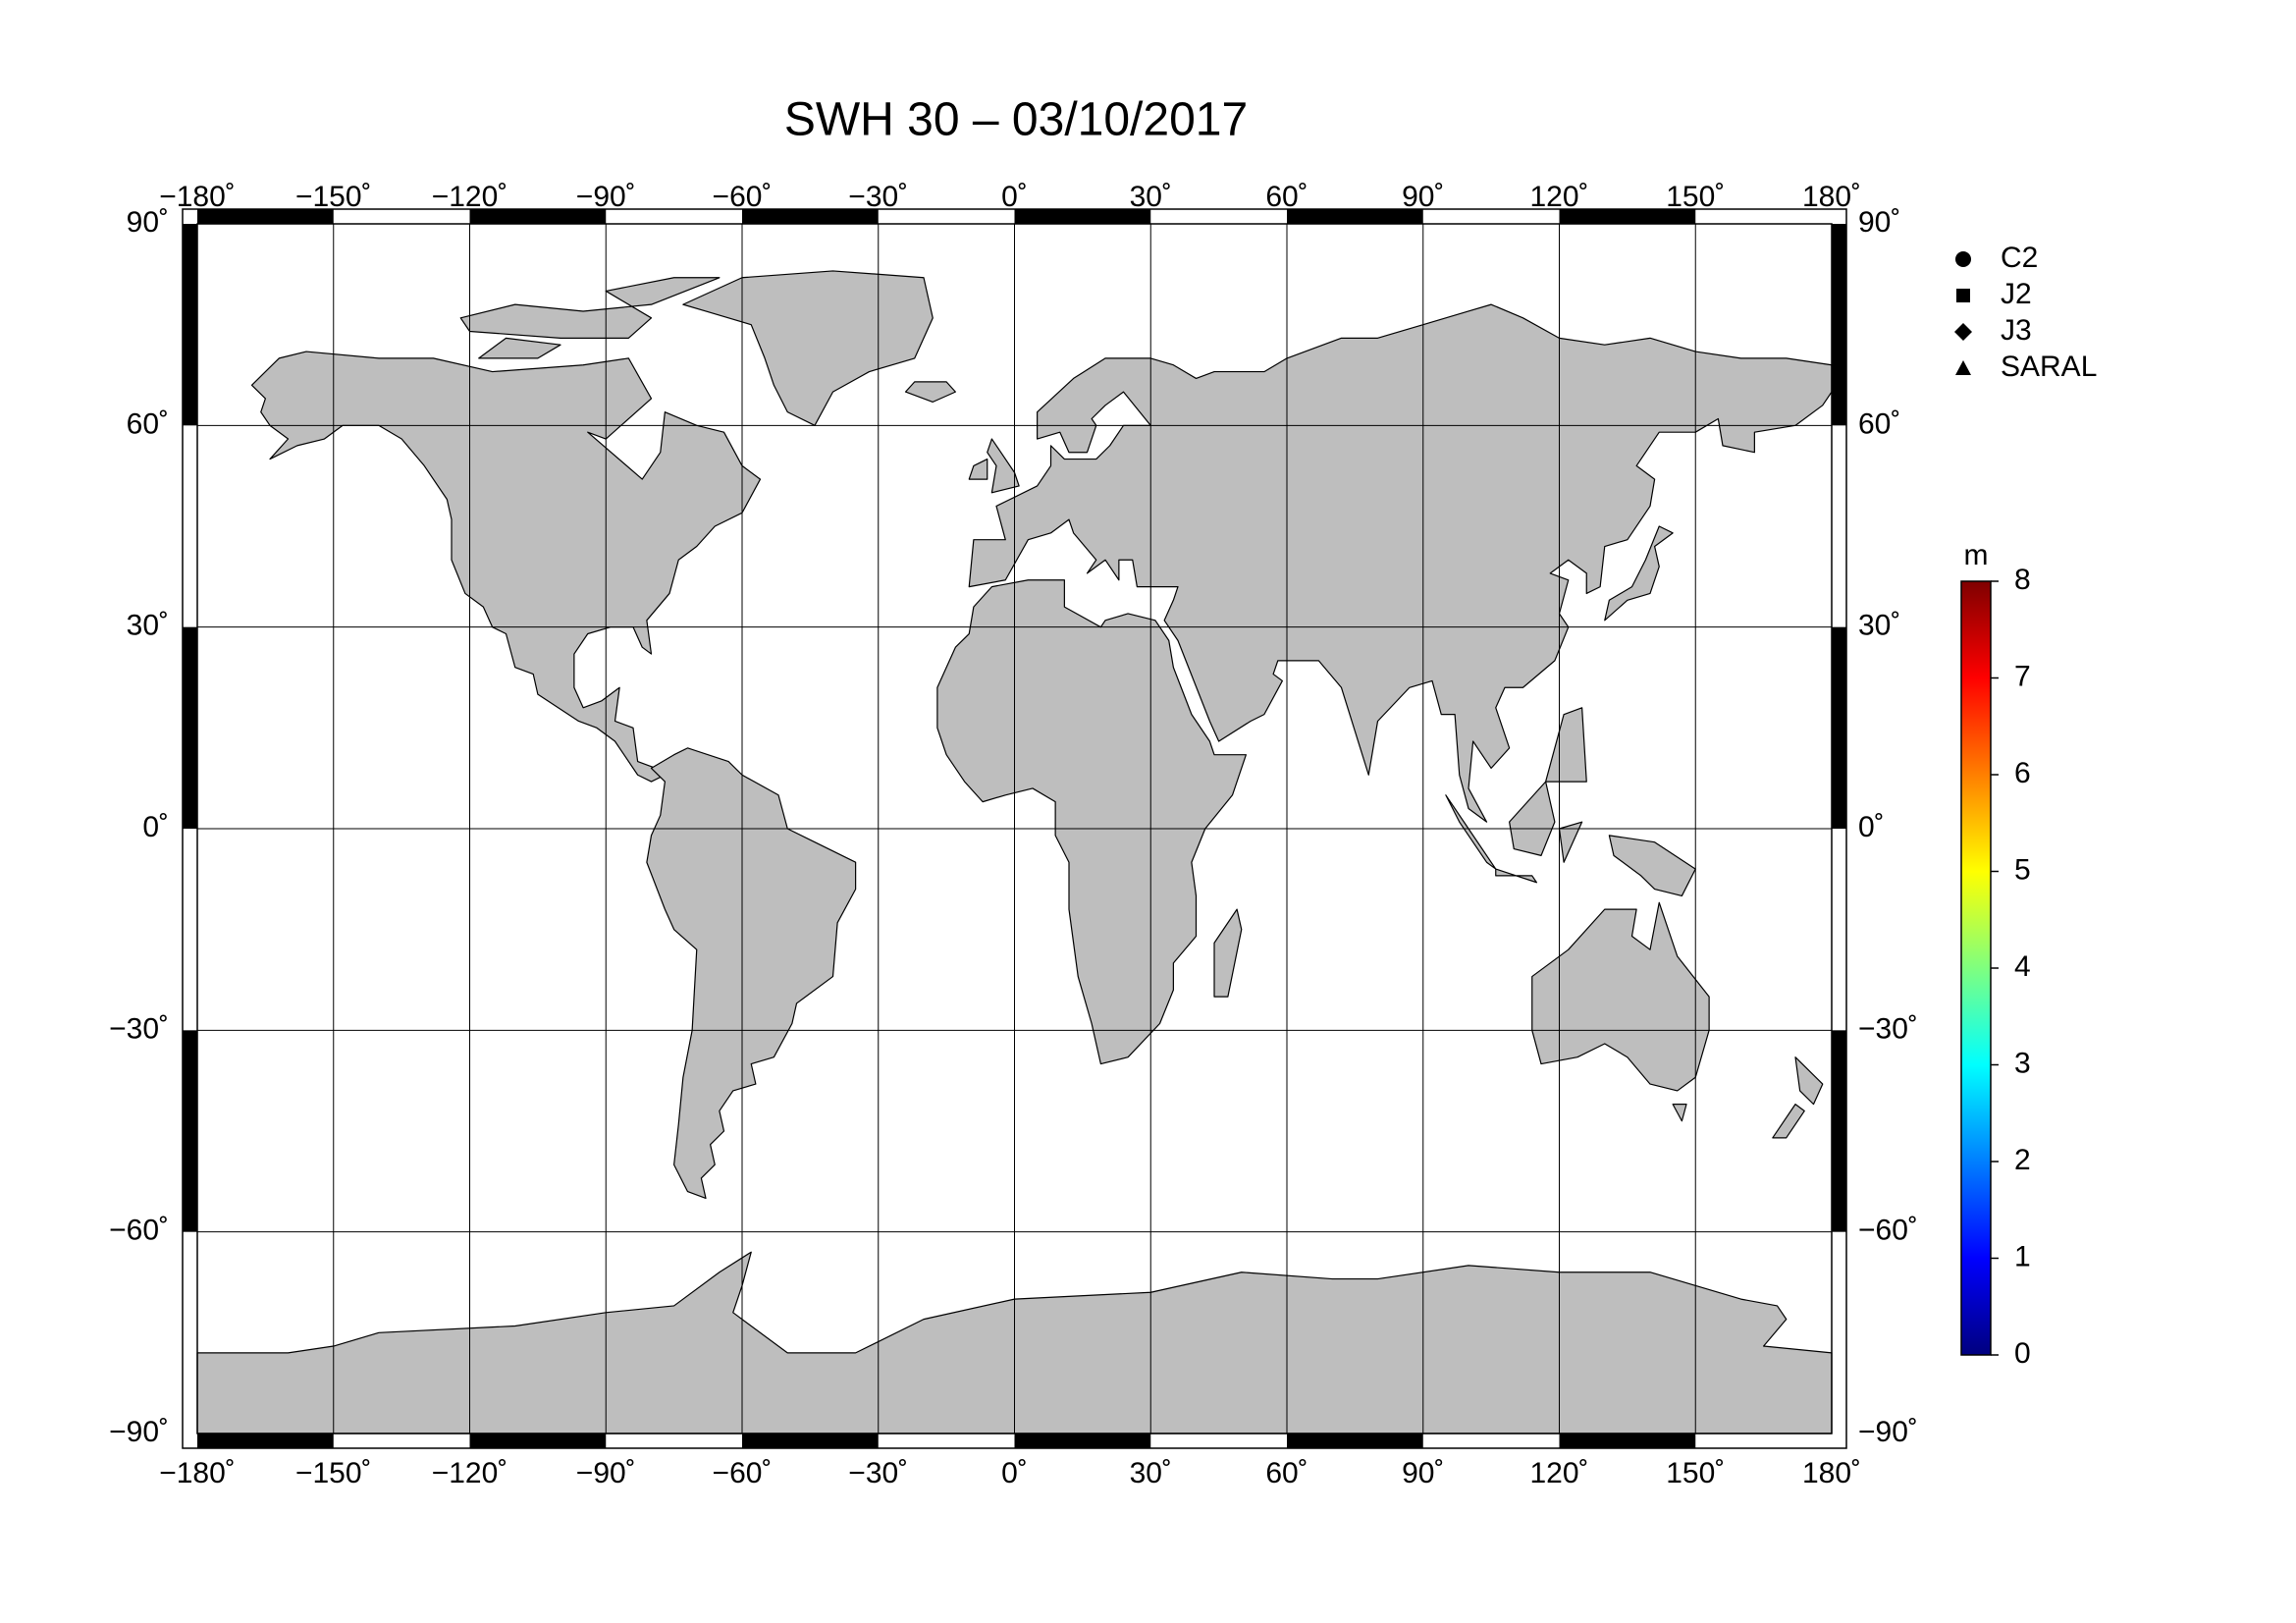 This screenshot has width=2296, height=1623. Describe the element at coordinates (1995, 954) in the screenshot. I see `colorbar: m 0 1 2 3 4 5 6 7 8` at that location.